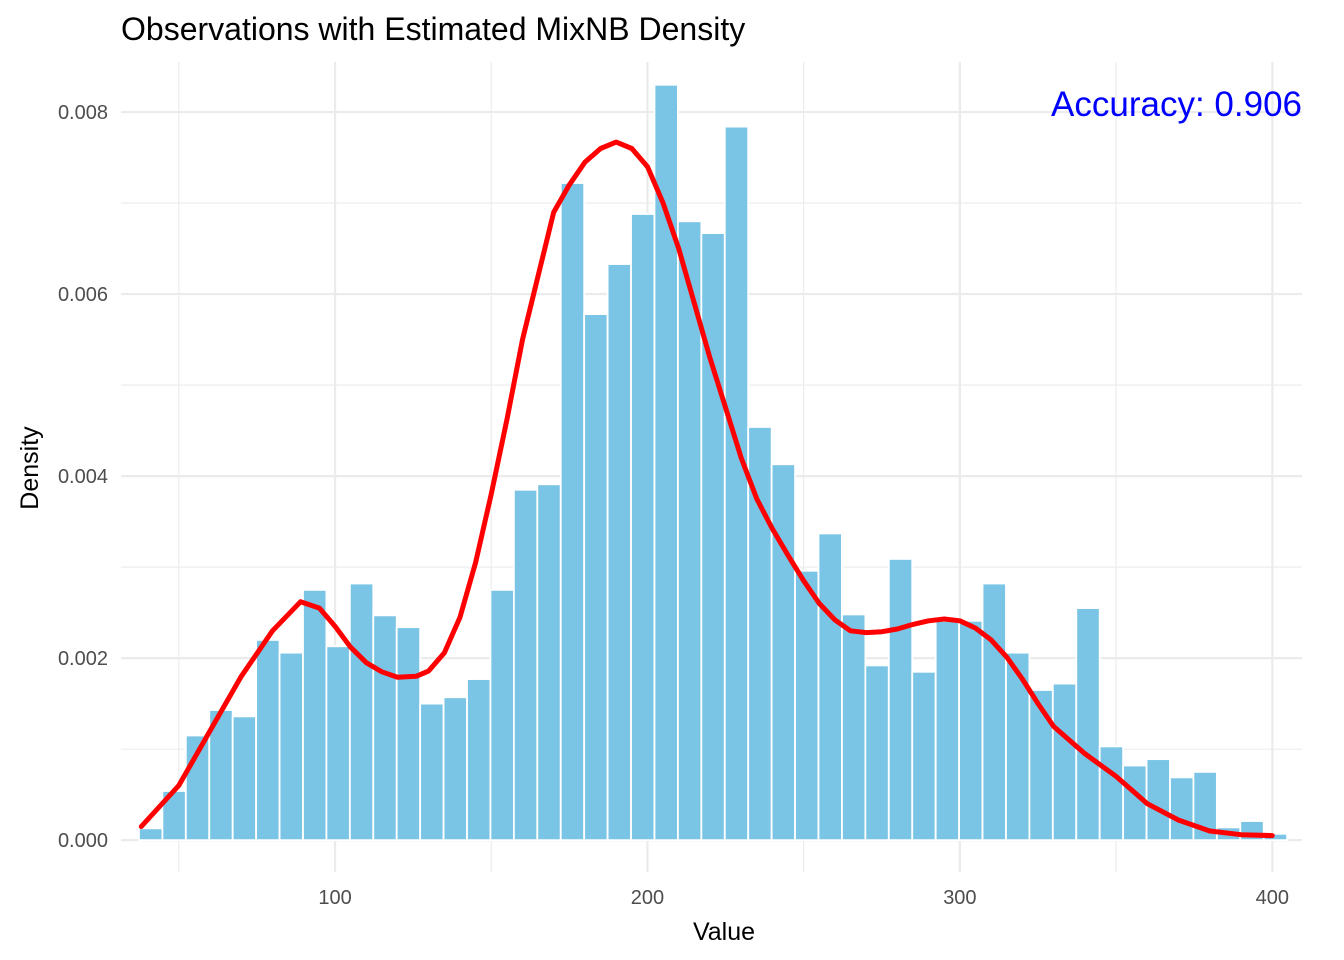 This screenshot has width=1344, height=960. Describe the element at coordinates (1272, 898) in the screenshot. I see `x-tick-label: 400` at that location.